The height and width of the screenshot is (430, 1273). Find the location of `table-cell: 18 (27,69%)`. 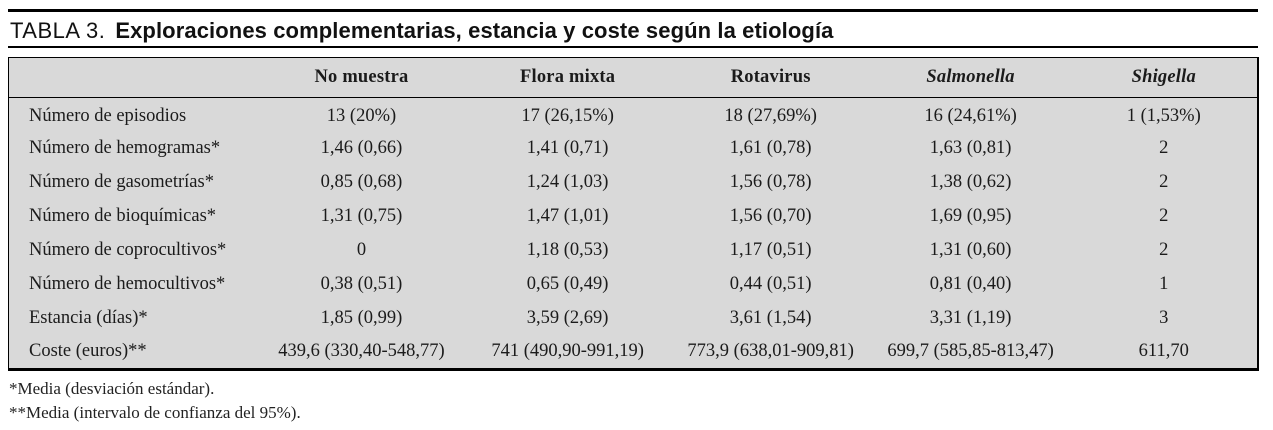

table-cell: 18 (27,69%) is located at coordinates (770, 116).